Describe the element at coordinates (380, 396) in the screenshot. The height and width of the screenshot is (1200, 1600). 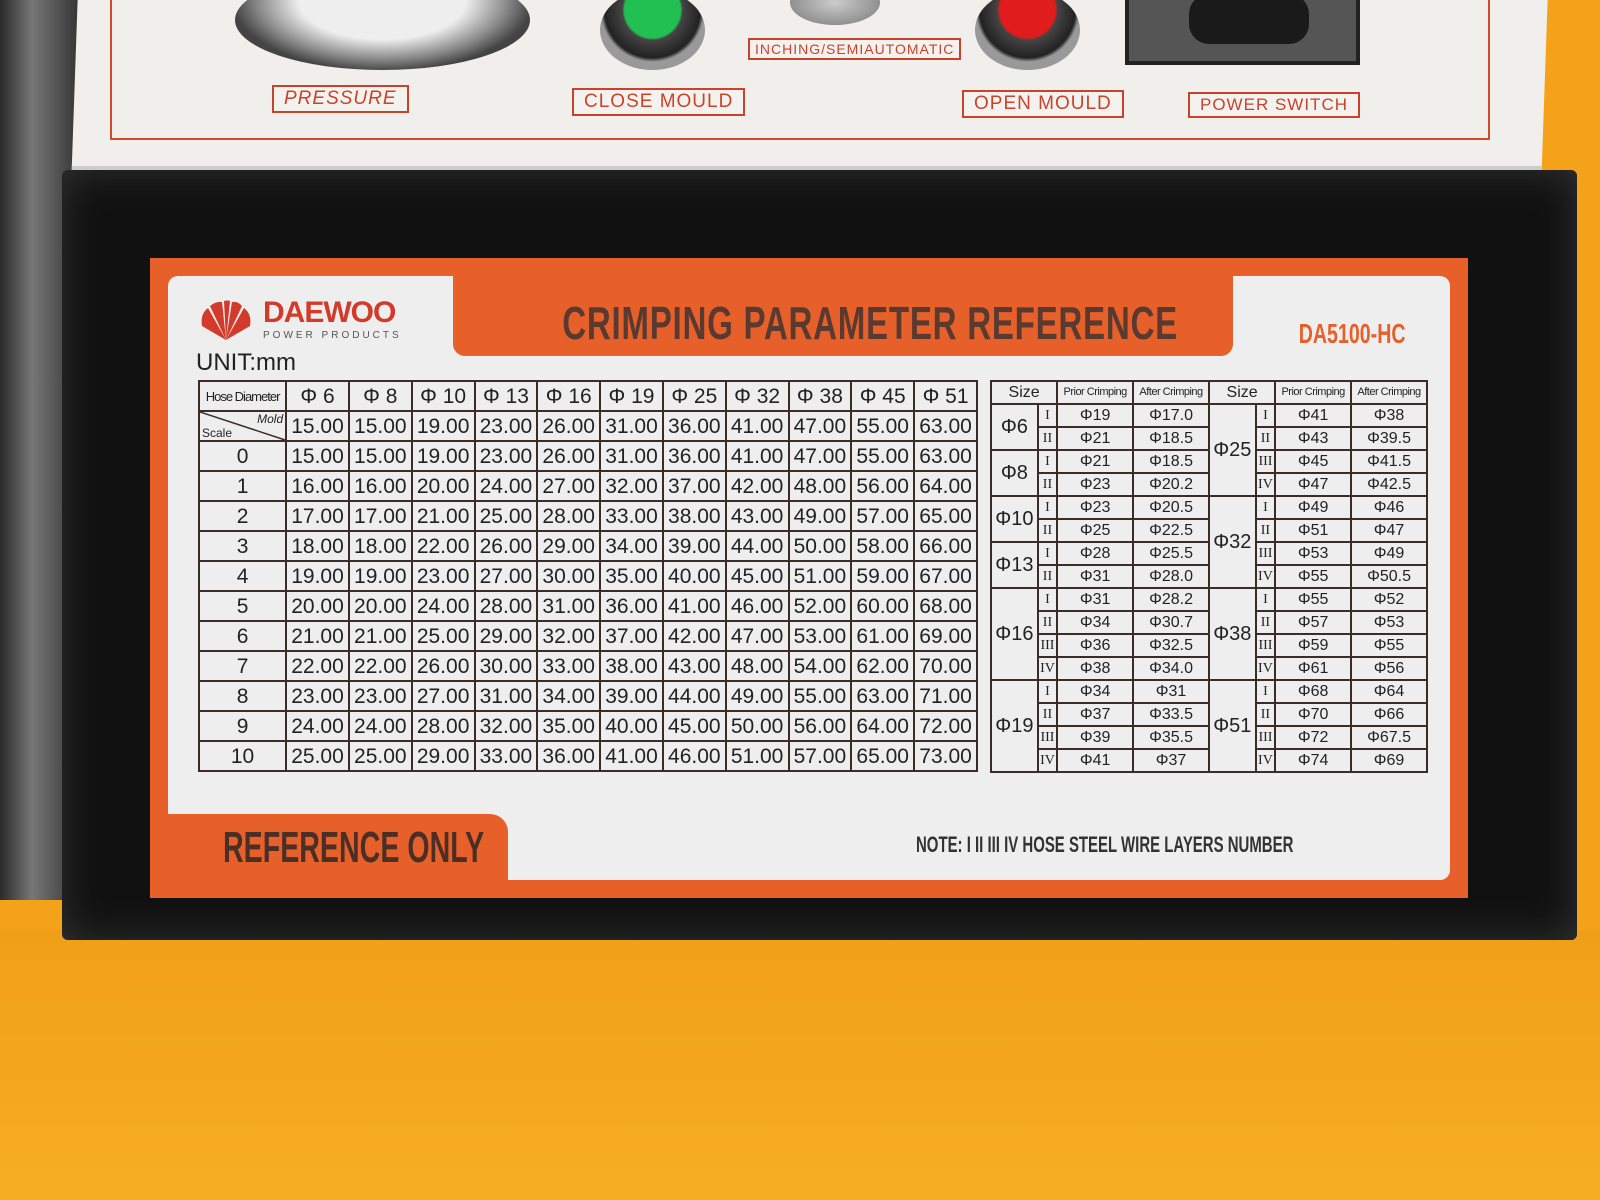
I see `column-header: Φ 8` at that location.